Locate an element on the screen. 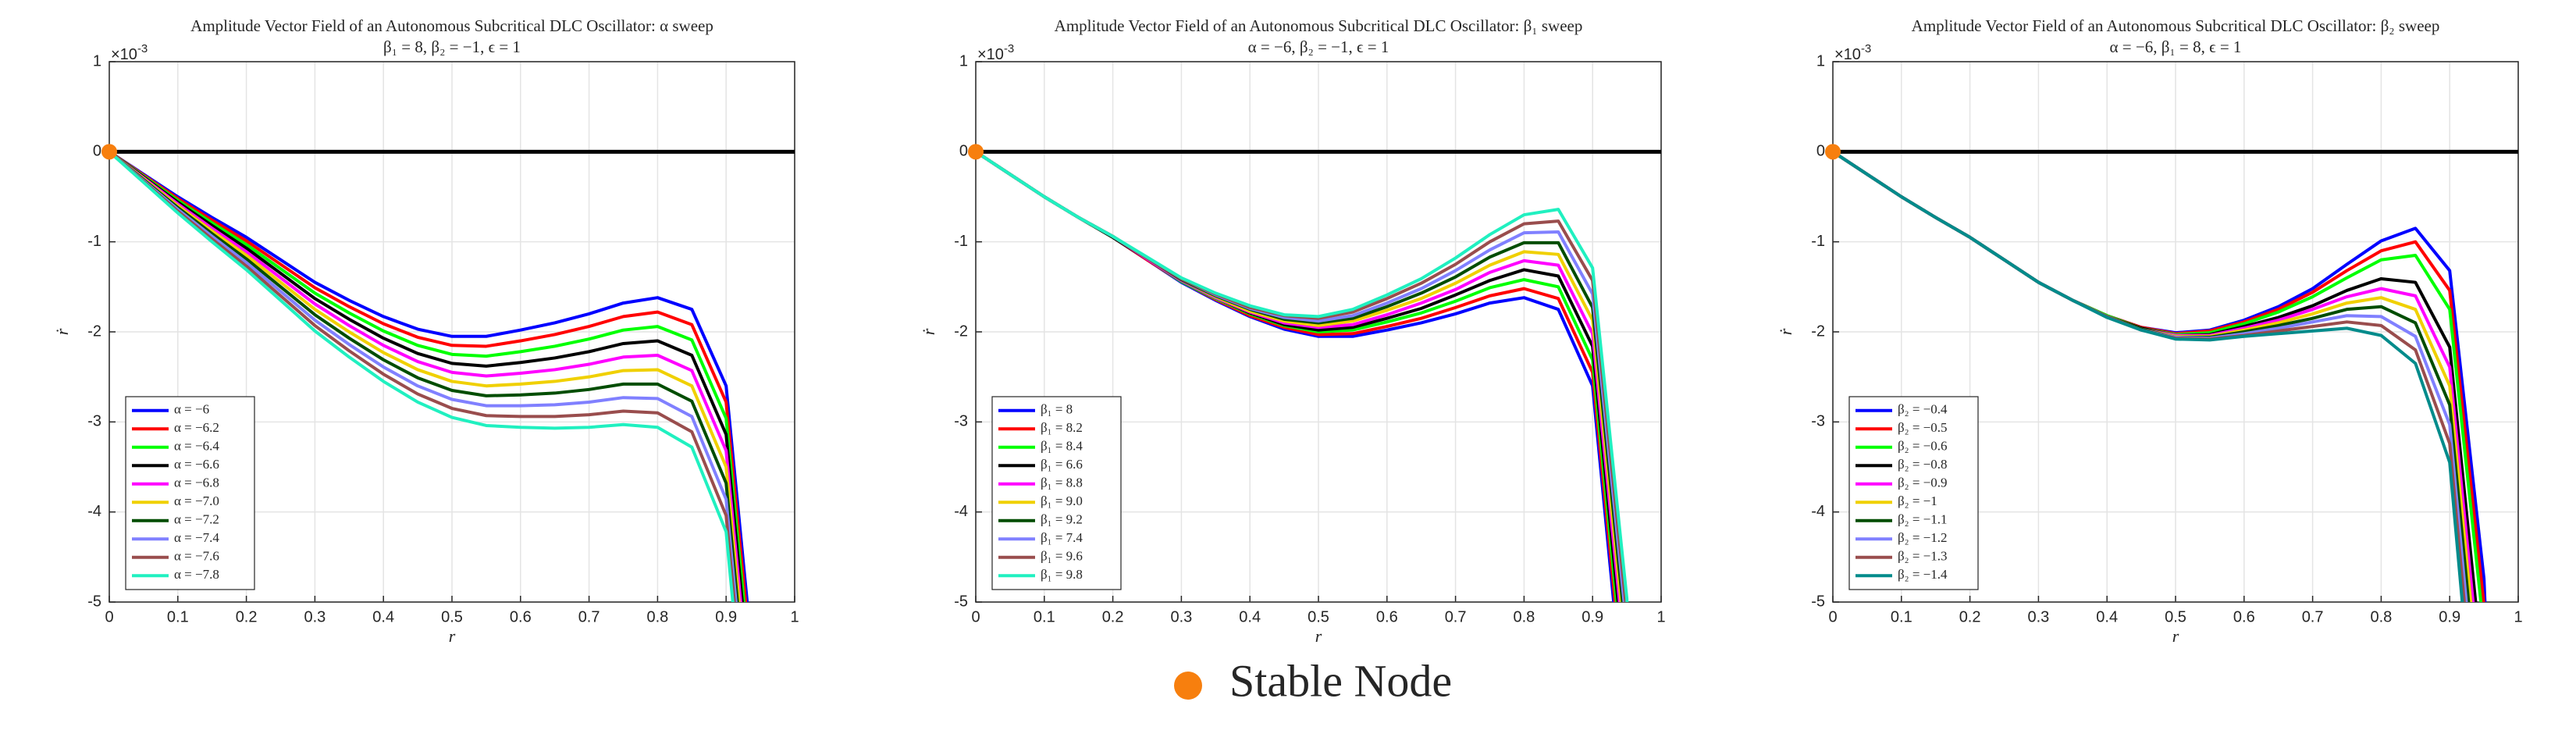 The height and width of the screenshot is (734, 2576). y-tick-label: -2 is located at coordinates (961, 331).